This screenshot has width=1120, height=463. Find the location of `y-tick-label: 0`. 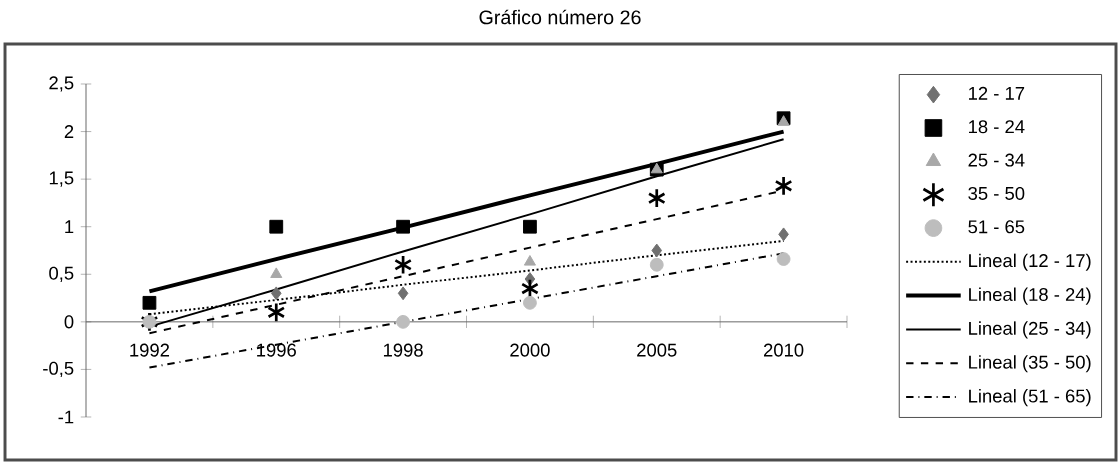

y-tick-label: 0 is located at coordinates (69, 322).